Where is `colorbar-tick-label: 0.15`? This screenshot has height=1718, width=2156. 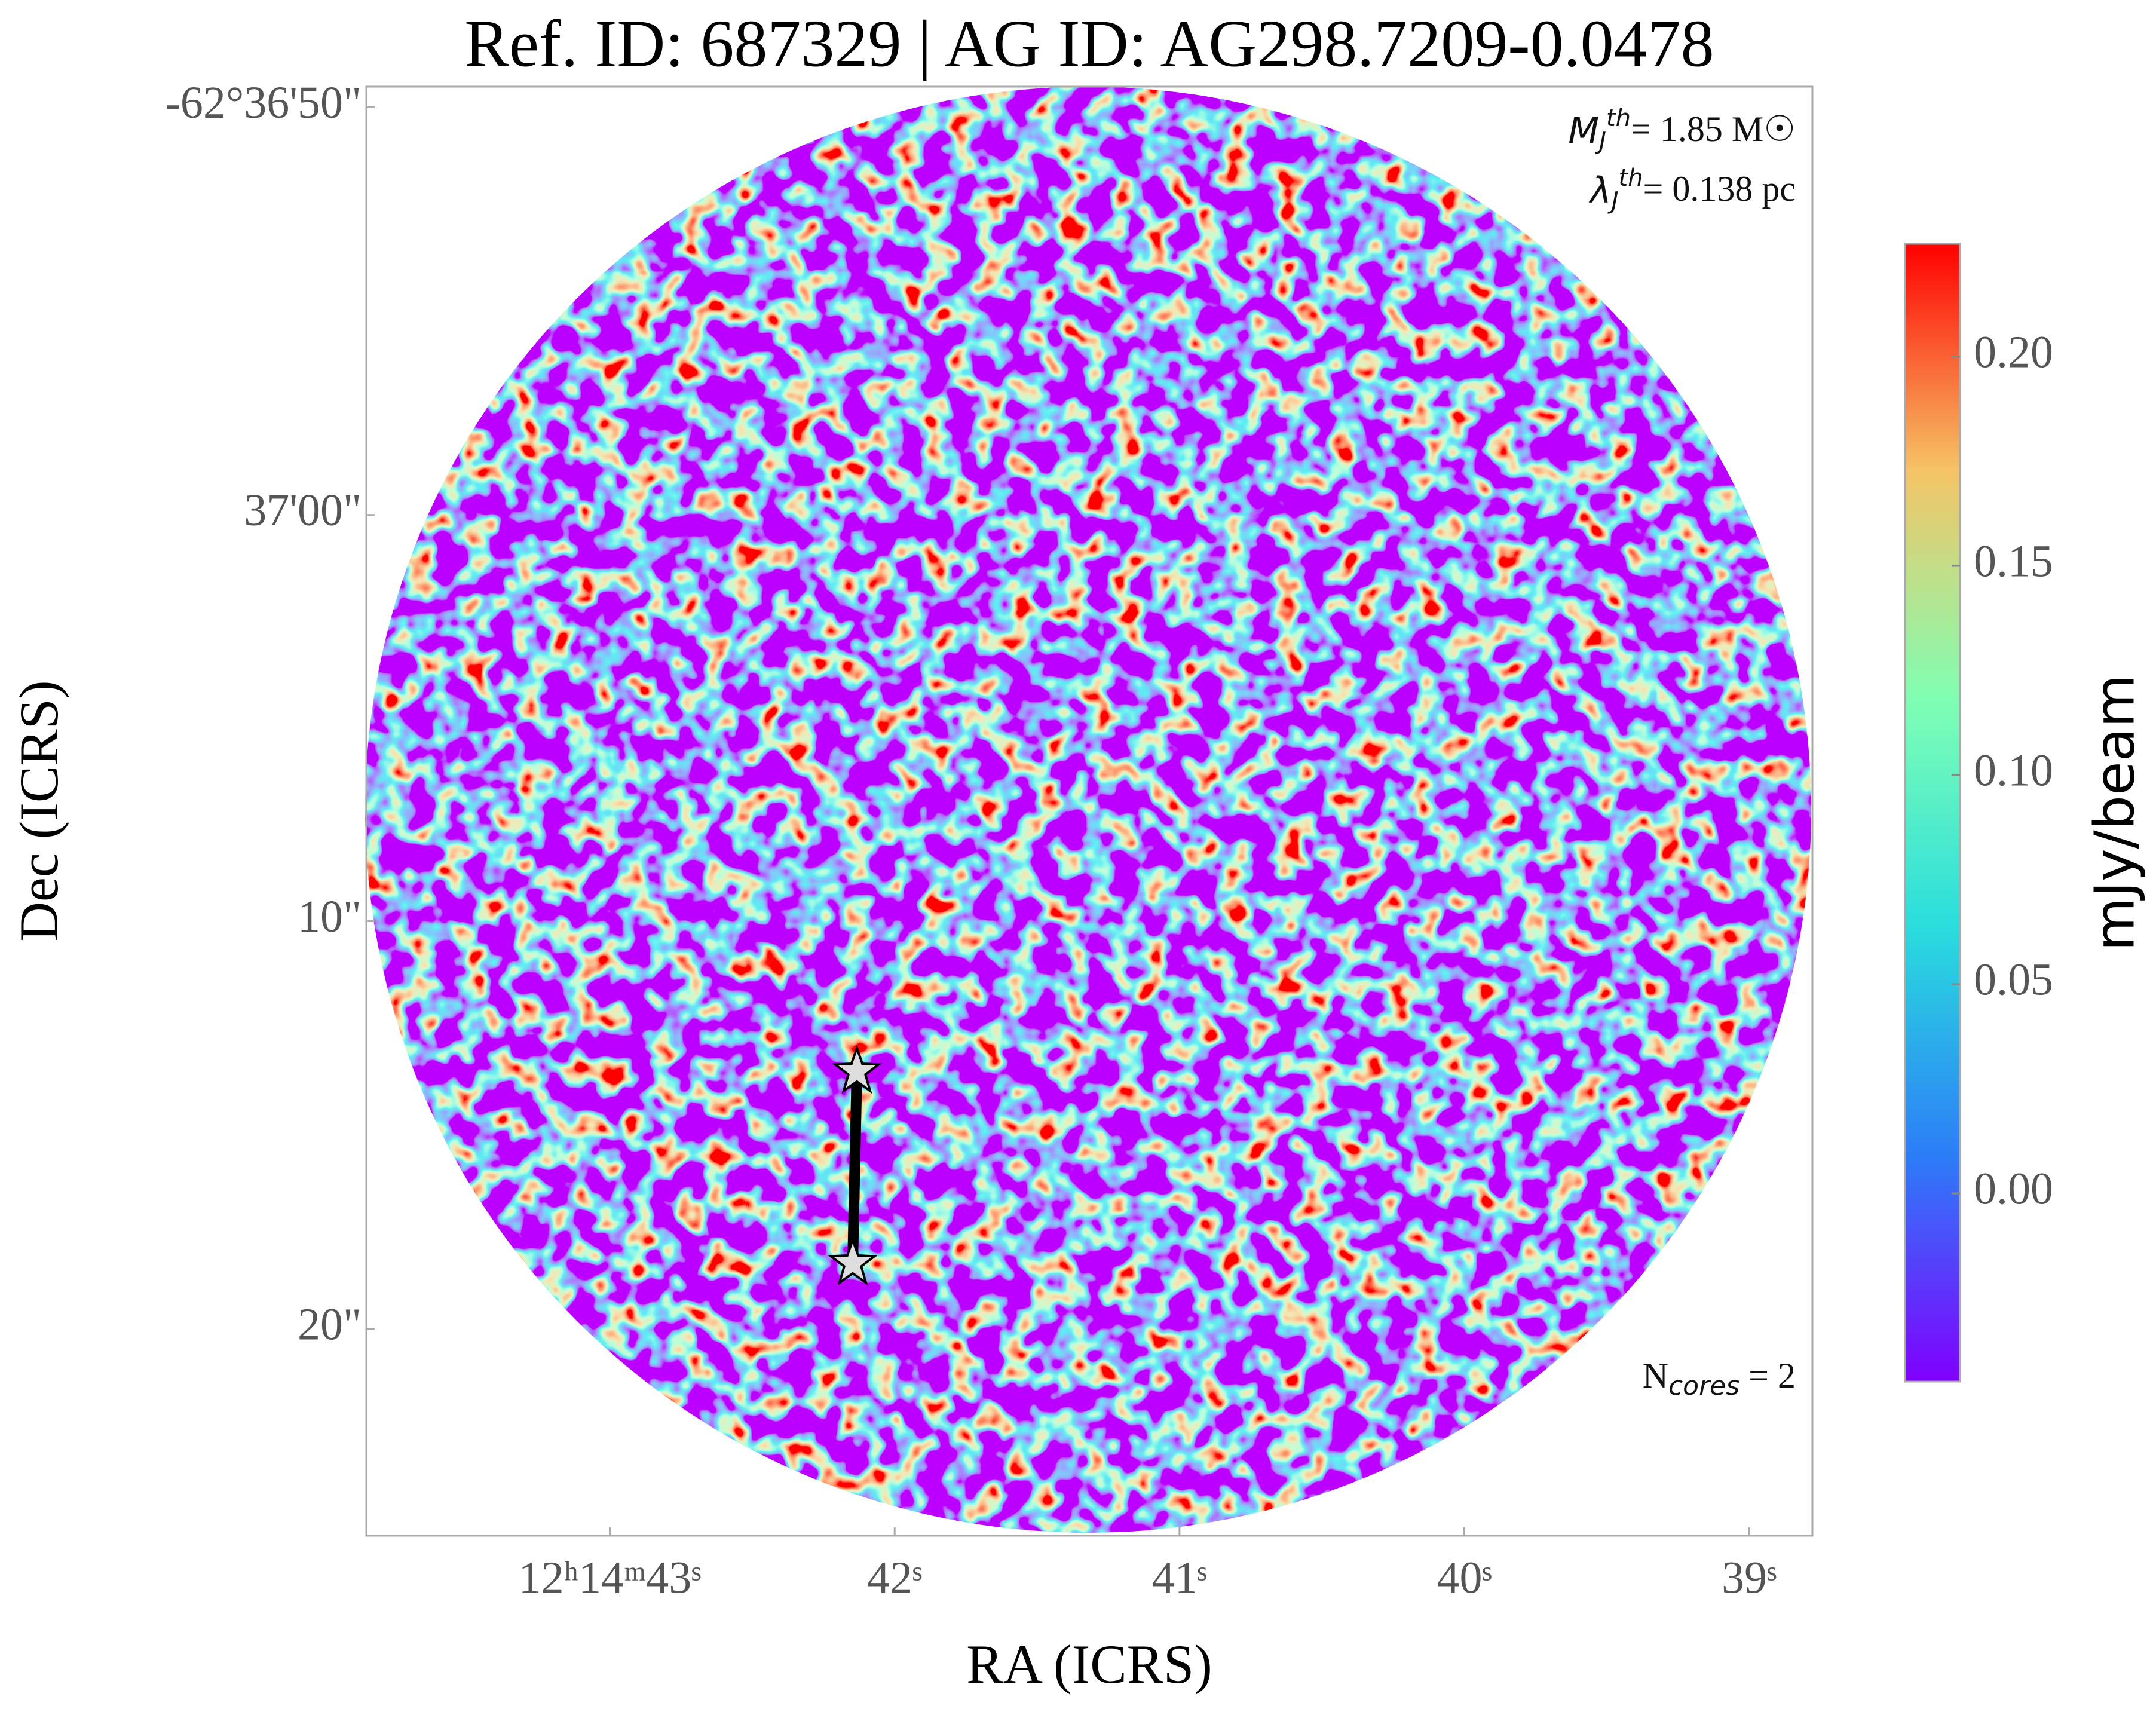 colorbar-tick-label: 0.15 is located at coordinates (2014, 561).